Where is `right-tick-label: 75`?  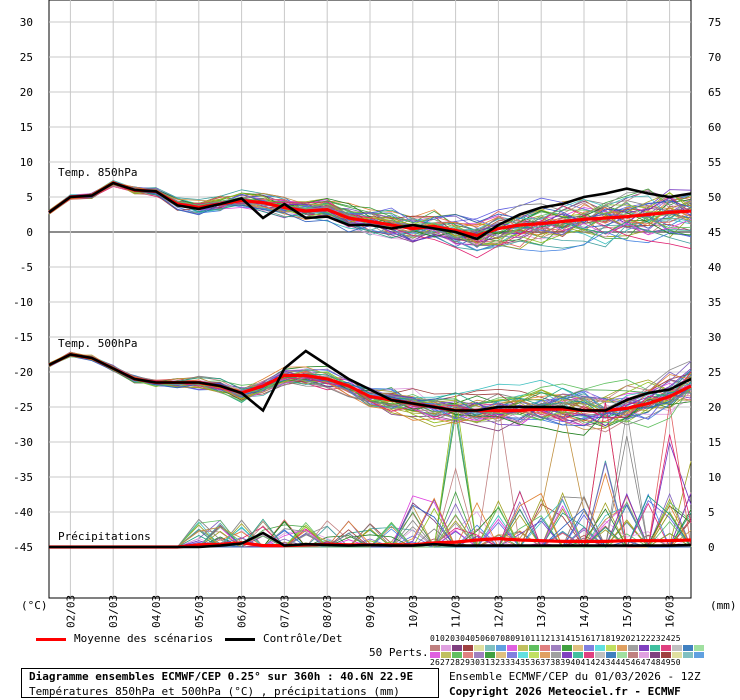
right-tick-label: 75 is located at coordinates (714, 22).